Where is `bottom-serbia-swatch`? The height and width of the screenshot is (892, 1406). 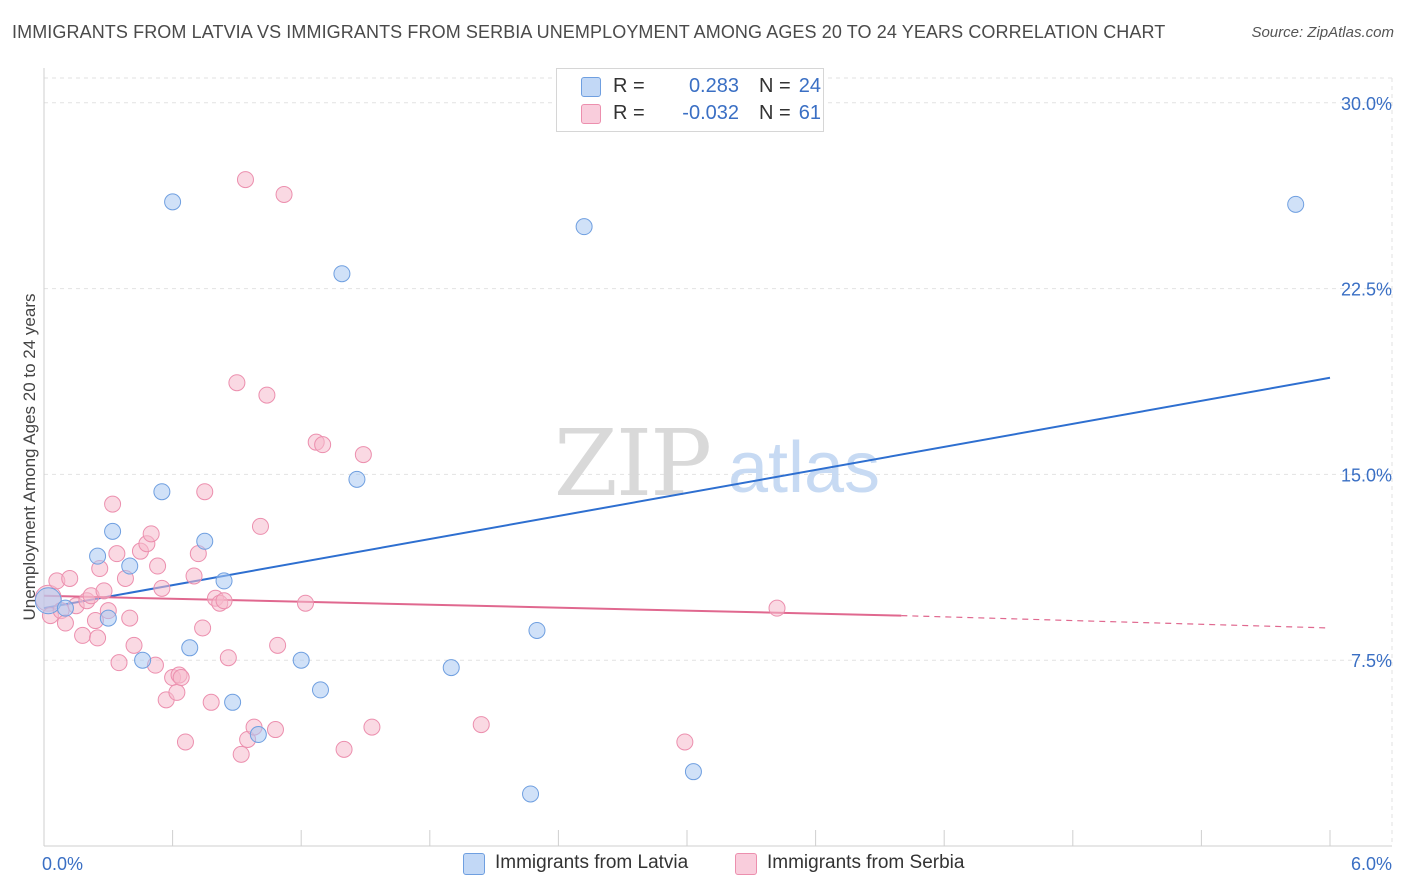 bottom-serbia-swatch is located at coordinates (746, 864).